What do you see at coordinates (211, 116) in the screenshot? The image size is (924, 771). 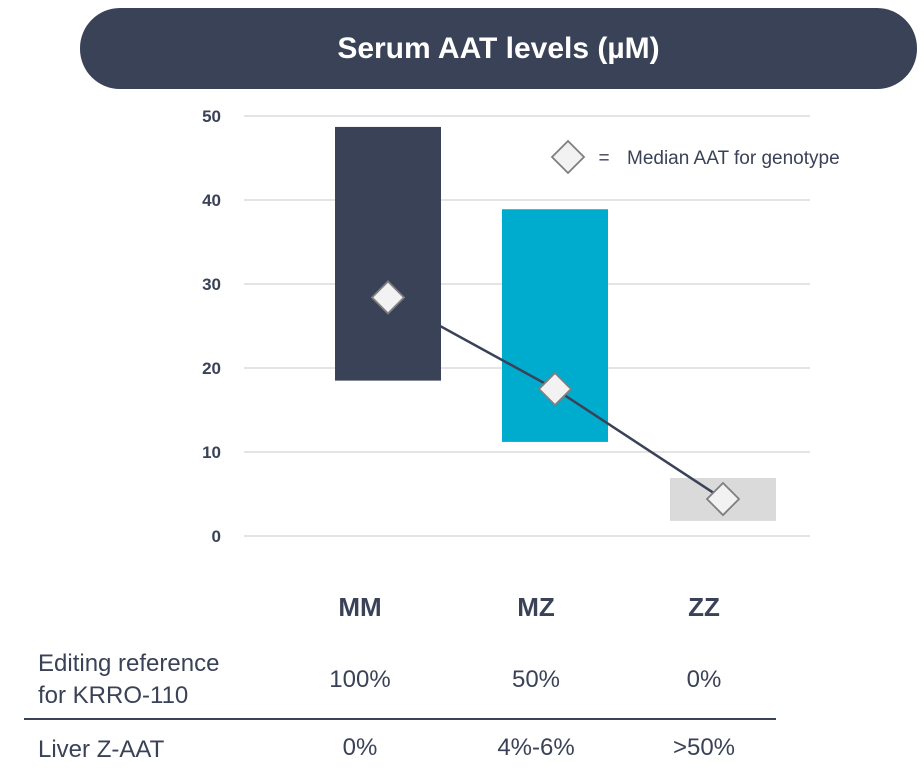 I see `y-tick-label-50: 50` at bounding box center [211, 116].